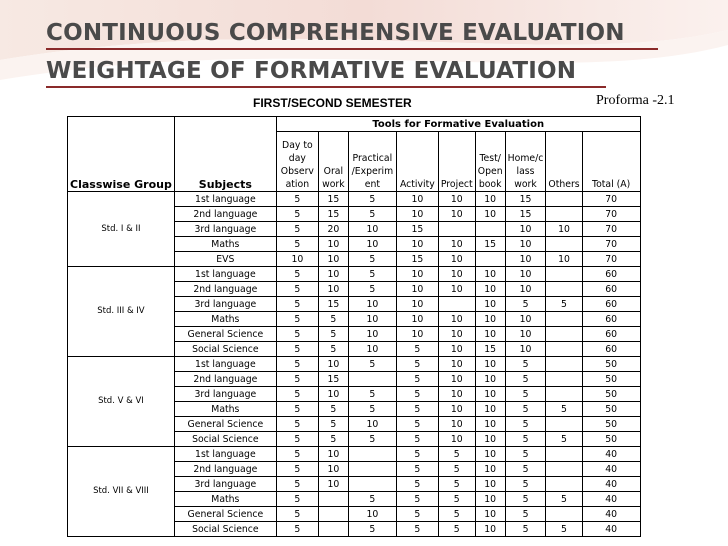  Describe the element at coordinates (354, 229) in the screenshot. I see `table-row: Std. I & II 1st language 5 15 5 10 10 10 15 70` at that location.